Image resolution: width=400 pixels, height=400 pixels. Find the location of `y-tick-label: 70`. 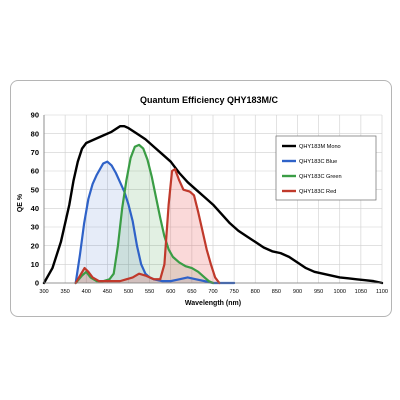

y-tick-label: 70 is located at coordinates (35, 152).